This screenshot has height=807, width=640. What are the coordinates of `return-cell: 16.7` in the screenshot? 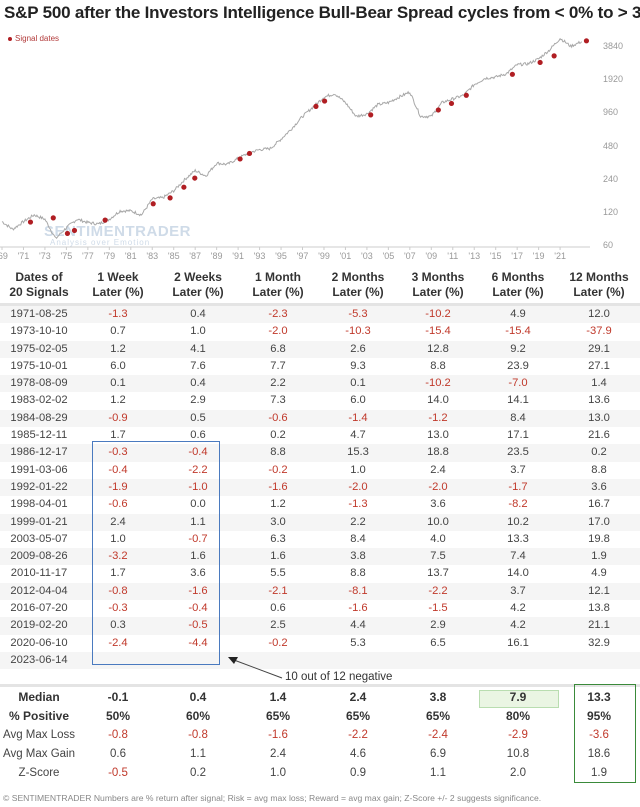 It's located at (599, 505).